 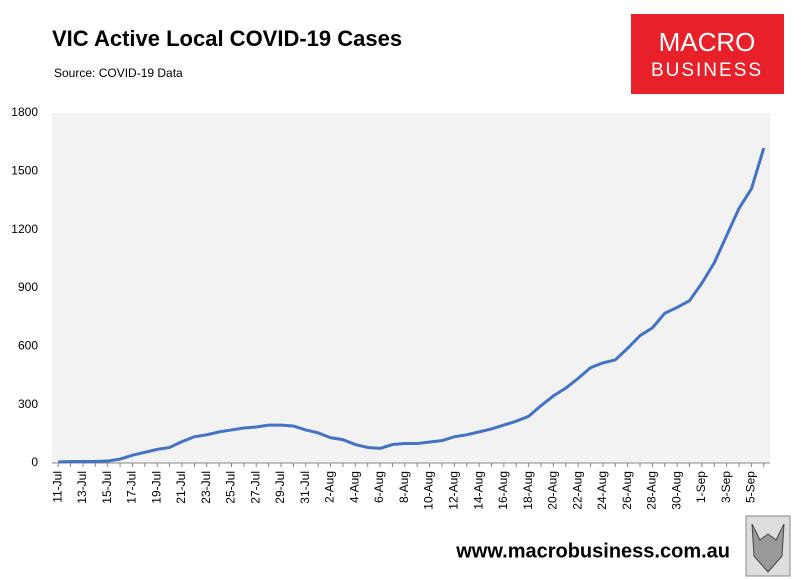 What do you see at coordinates (602, 490) in the screenshot?
I see `x-tick-label: 24-Aug` at bounding box center [602, 490].